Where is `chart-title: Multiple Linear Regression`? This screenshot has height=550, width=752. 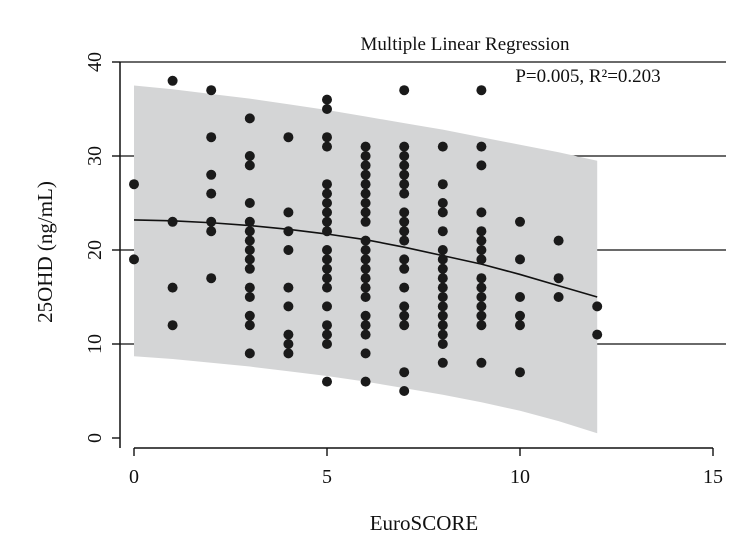 chart-title: Multiple Linear Regression is located at coordinates (465, 44).